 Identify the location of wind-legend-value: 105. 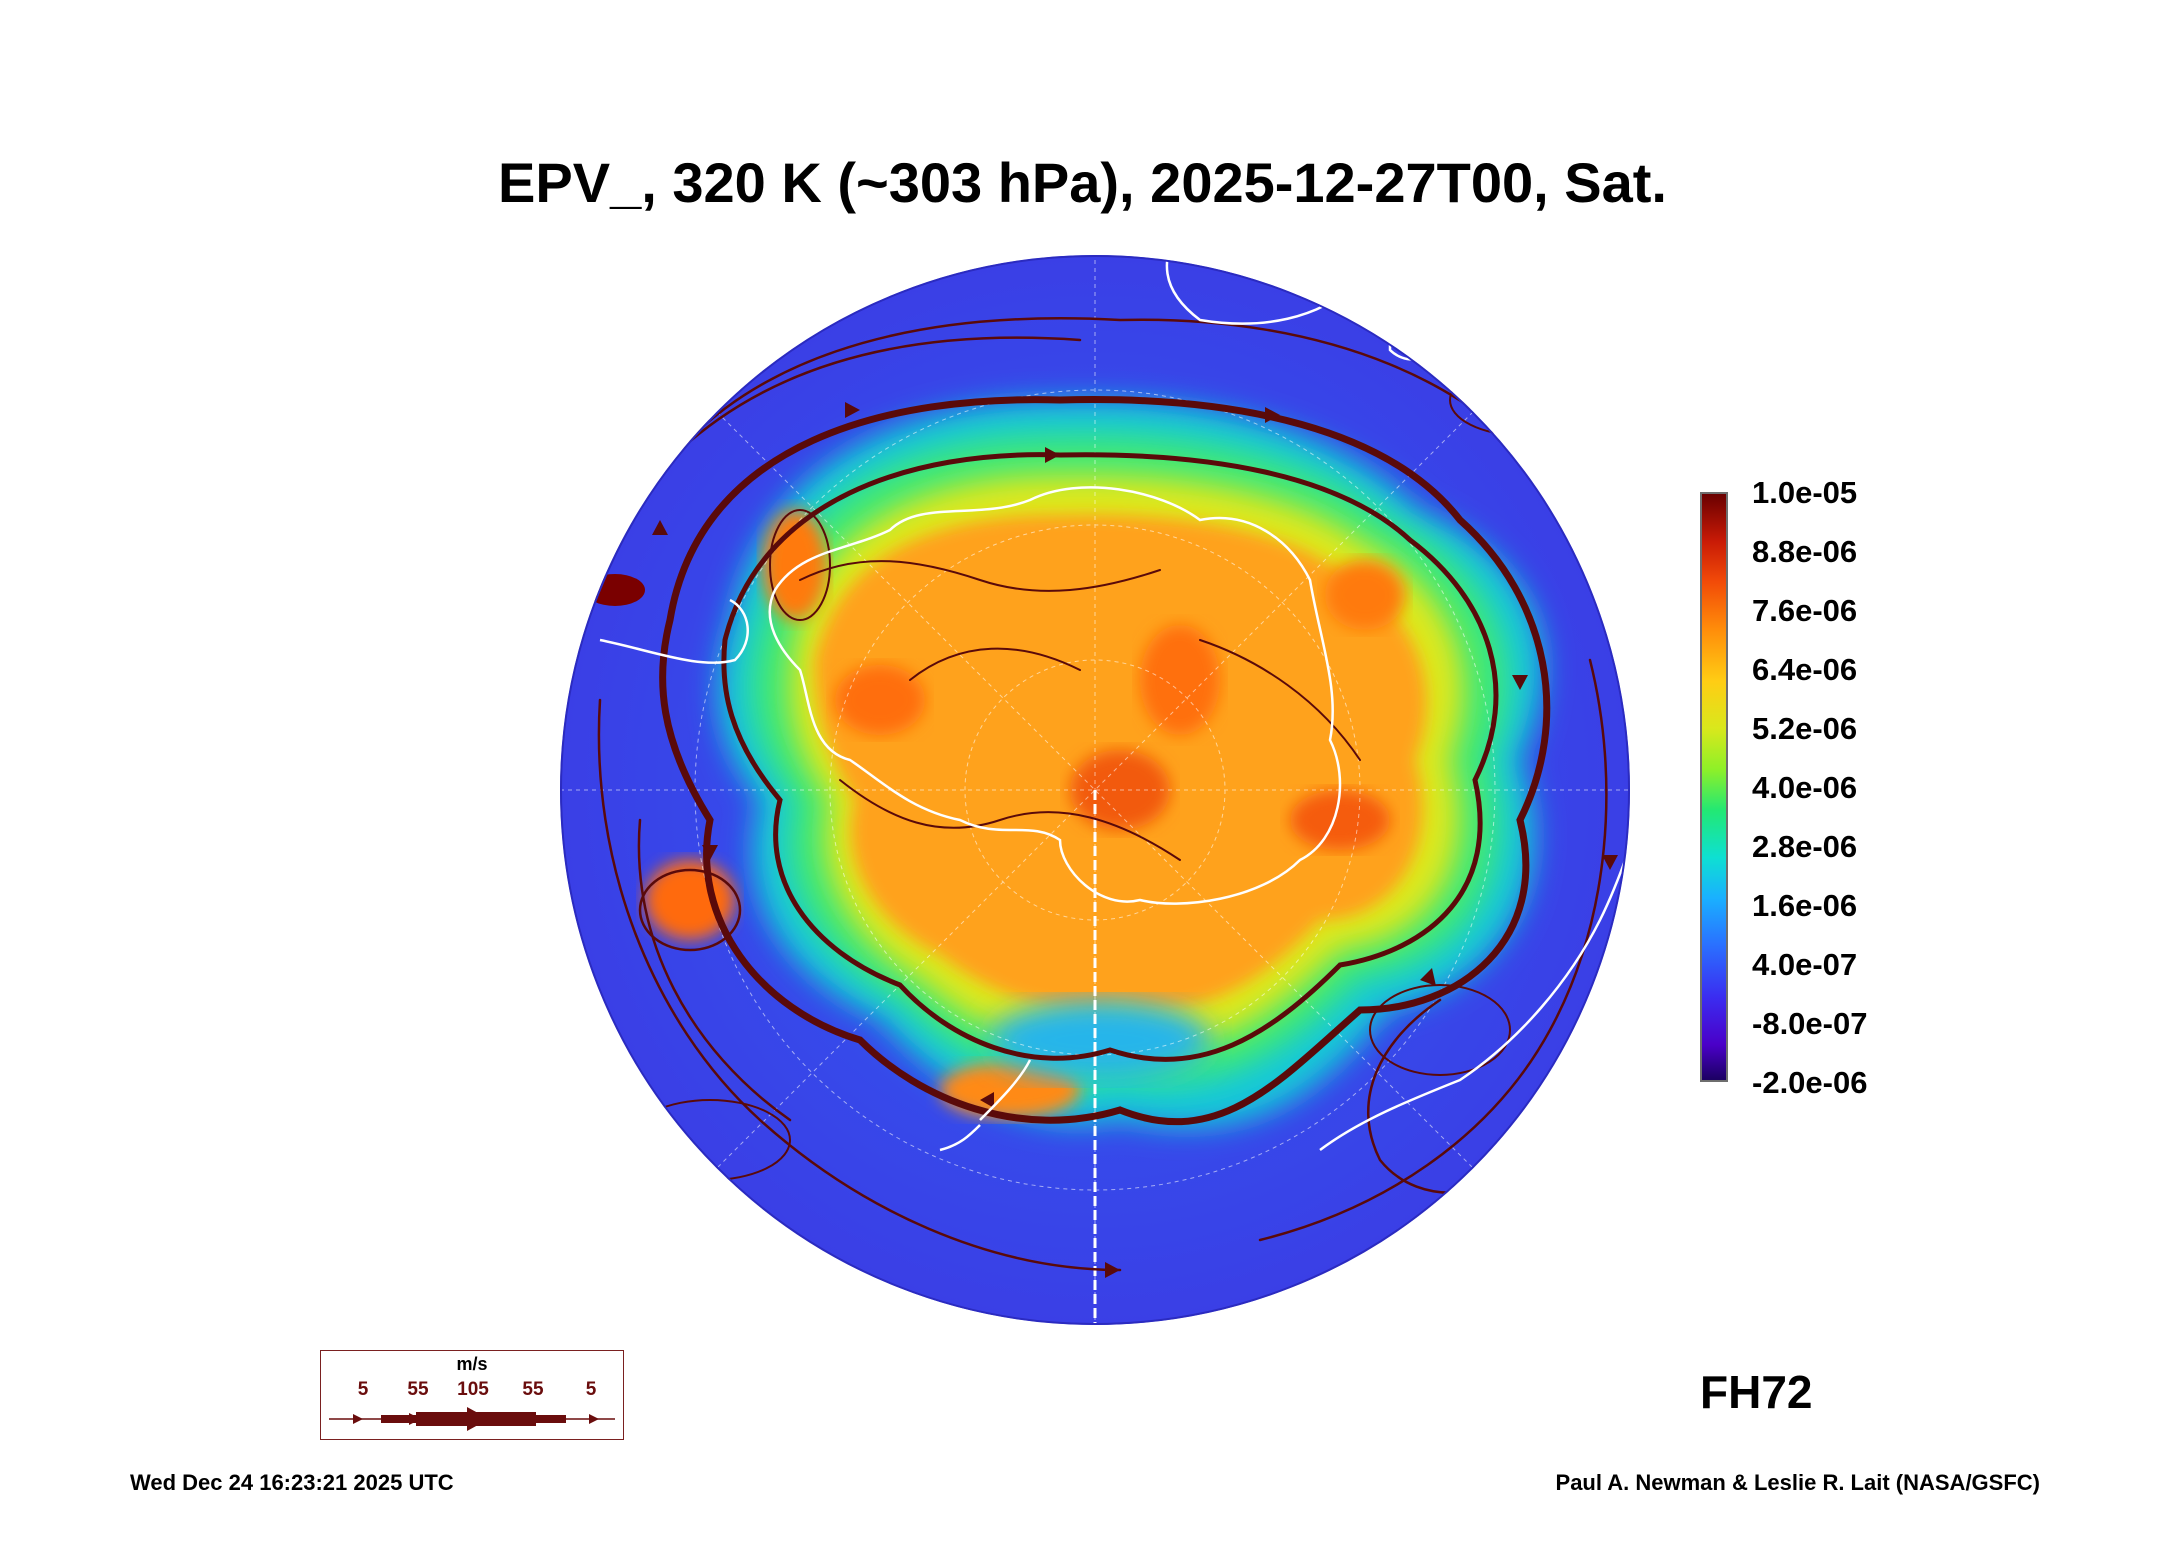
(473, 1389).